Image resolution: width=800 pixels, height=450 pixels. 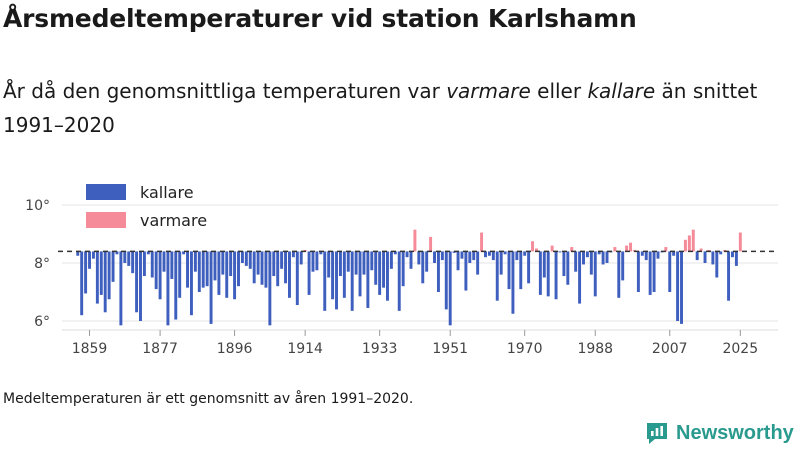 What do you see at coordinates (583, 258) in the screenshot?
I see `bar-1985` at bounding box center [583, 258].